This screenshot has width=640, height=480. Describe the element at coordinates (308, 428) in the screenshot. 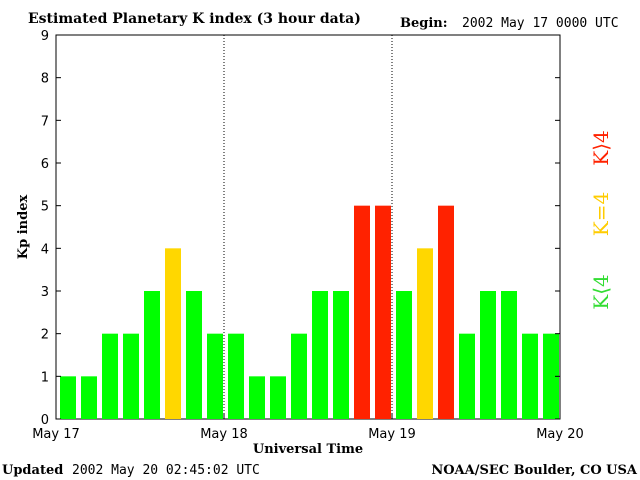

I see `x-axis-ticks: May 17 May 18 May 19 May 20` at that location.